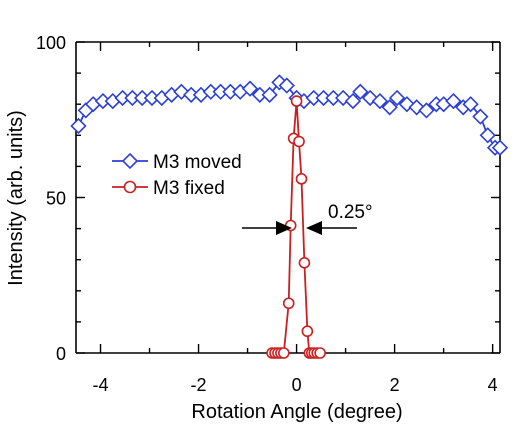  What do you see at coordinates (297, 385) in the screenshot?
I see `x-tick-label: 0` at bounding box center [297, 385].